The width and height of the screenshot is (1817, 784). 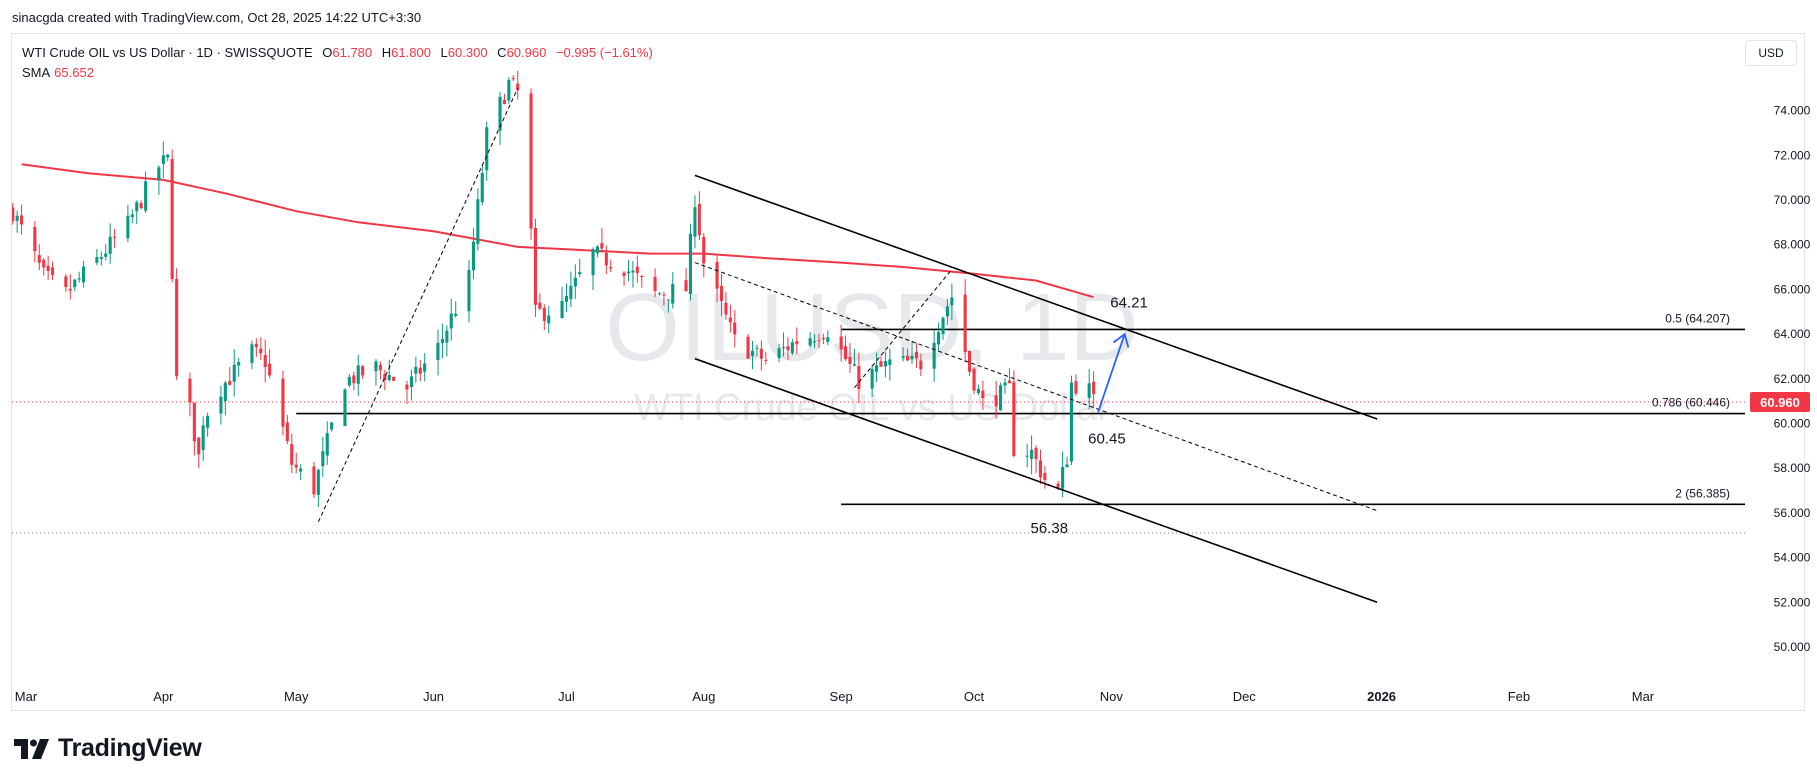 I want to click on x-tick-label: Nov, so click(x=1112, y=696).